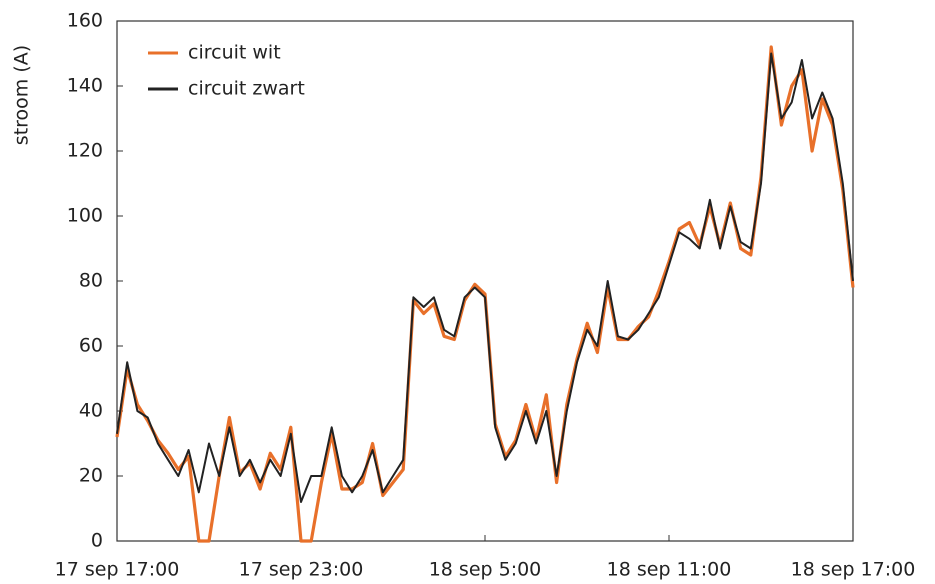 Image resolution: width=935 pixels, height=584 pixels. Describe the element at coordinates (669, 570) in the screenshot. I see `x-tick-label: 18 sep 11:00` at that location.